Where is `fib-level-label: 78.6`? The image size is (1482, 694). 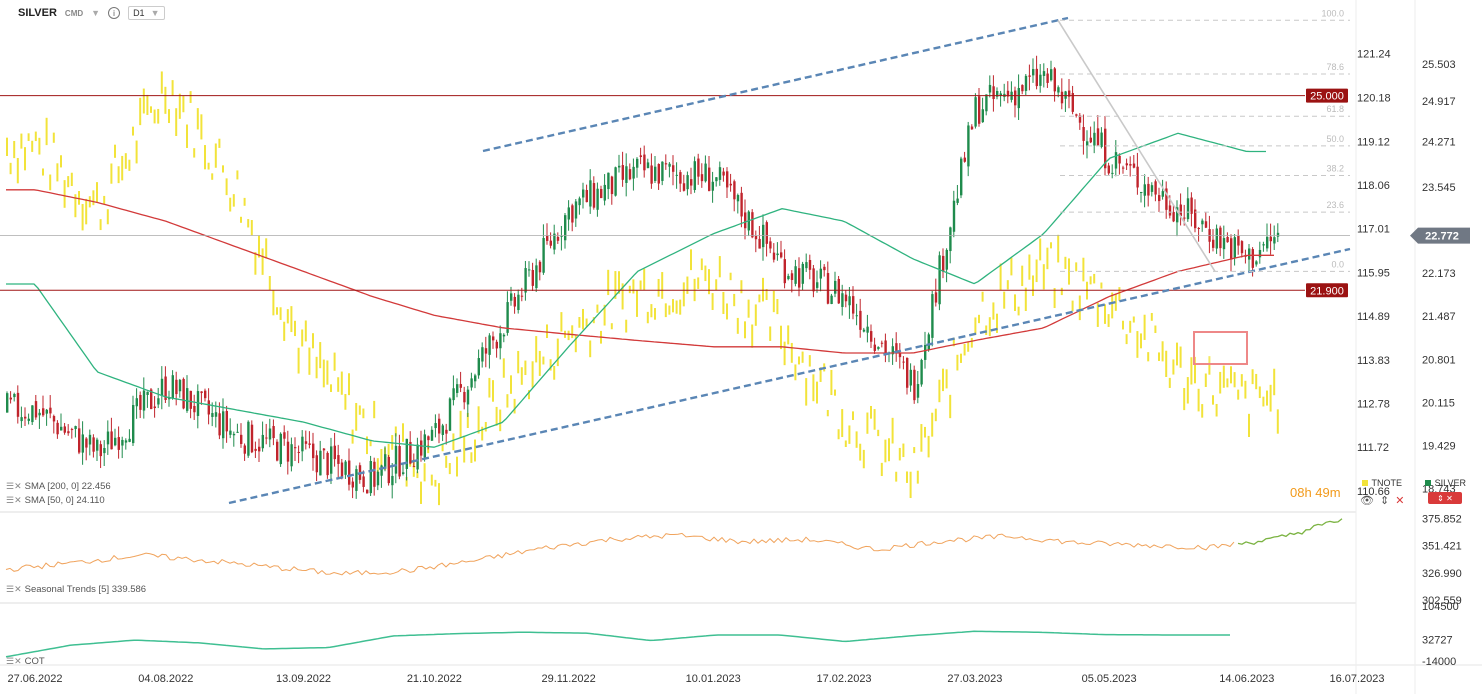 fib-level-label: 78.6 is located at coordinates (1335, 67).